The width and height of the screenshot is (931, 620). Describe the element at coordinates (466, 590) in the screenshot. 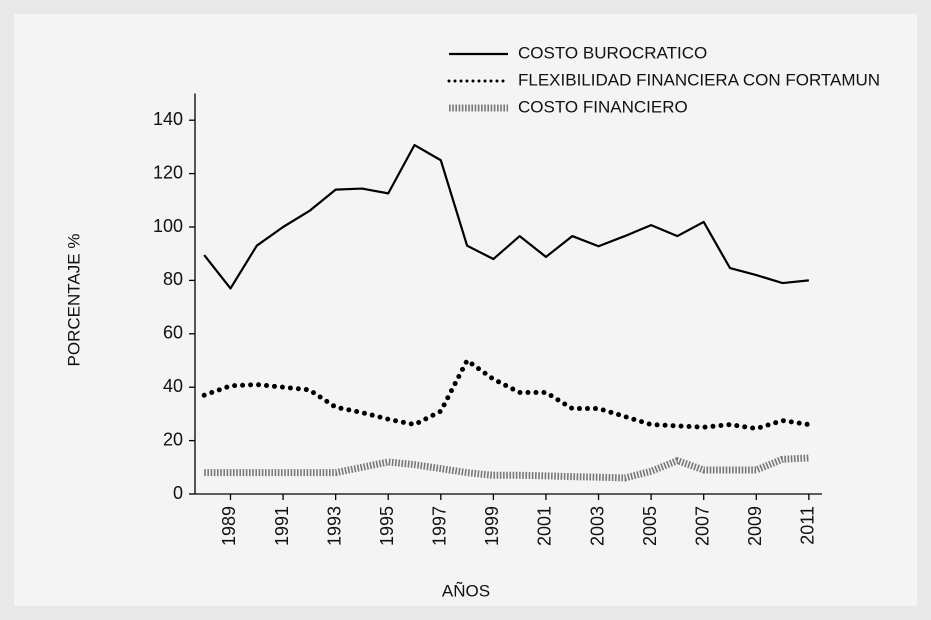

I see `x-axis-label: AÑOS` at that location.